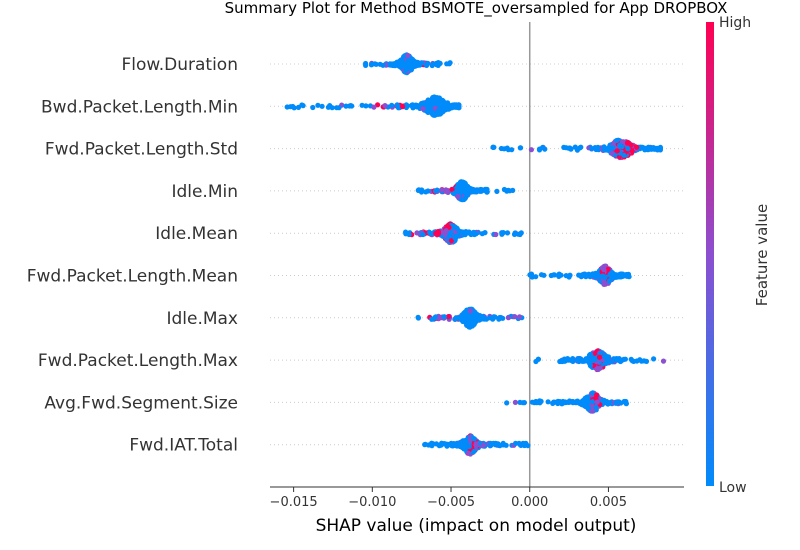 This screenshot has width=800, height=550. What do you see at coordinates (710, 254) in the screenshot?
I see `colorbar` at bounding box center [710, 254].